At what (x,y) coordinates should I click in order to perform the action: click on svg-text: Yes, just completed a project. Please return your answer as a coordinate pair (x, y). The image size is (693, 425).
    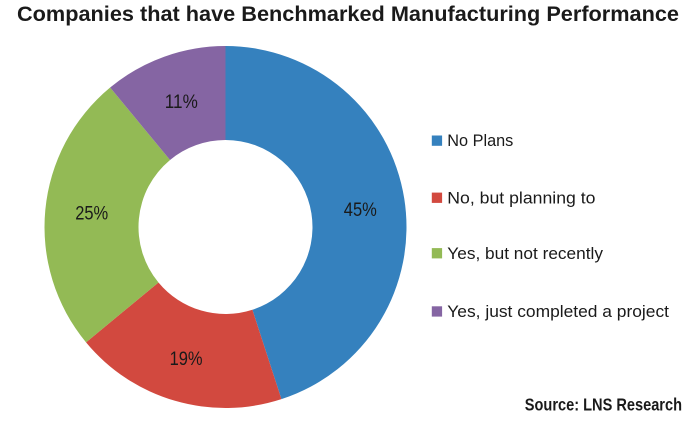
    Looking at the image, I should click on (558, 312).